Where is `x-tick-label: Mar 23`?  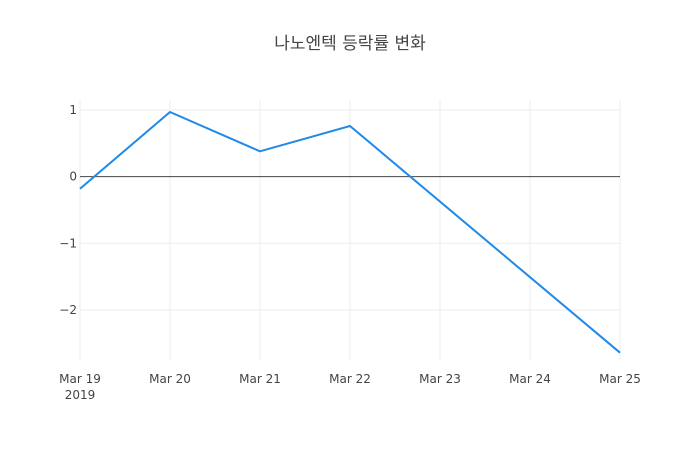 x-tick-label: Mar 23 is located at coordinates (440, 379).